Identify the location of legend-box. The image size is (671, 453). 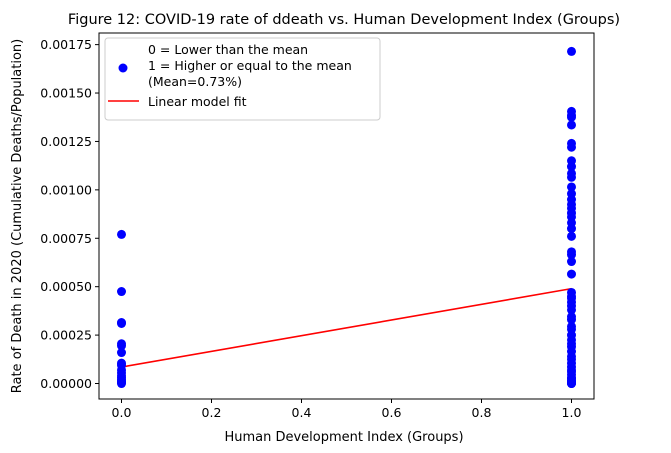
(242, 79).